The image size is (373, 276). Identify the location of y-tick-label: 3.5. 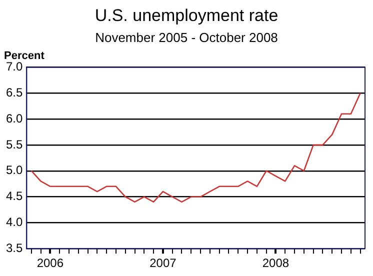
(14, 247).